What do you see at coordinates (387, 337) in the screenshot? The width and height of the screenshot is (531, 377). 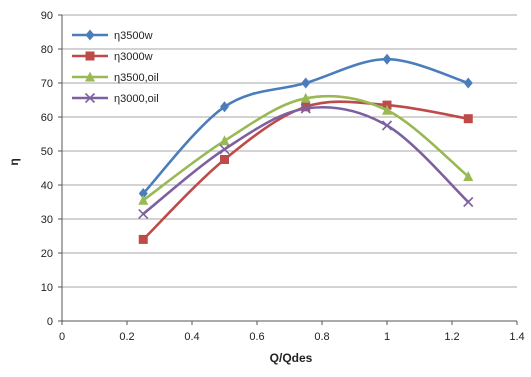 I see `x-tick-label-1: 1` at bounding box center [387, 337].